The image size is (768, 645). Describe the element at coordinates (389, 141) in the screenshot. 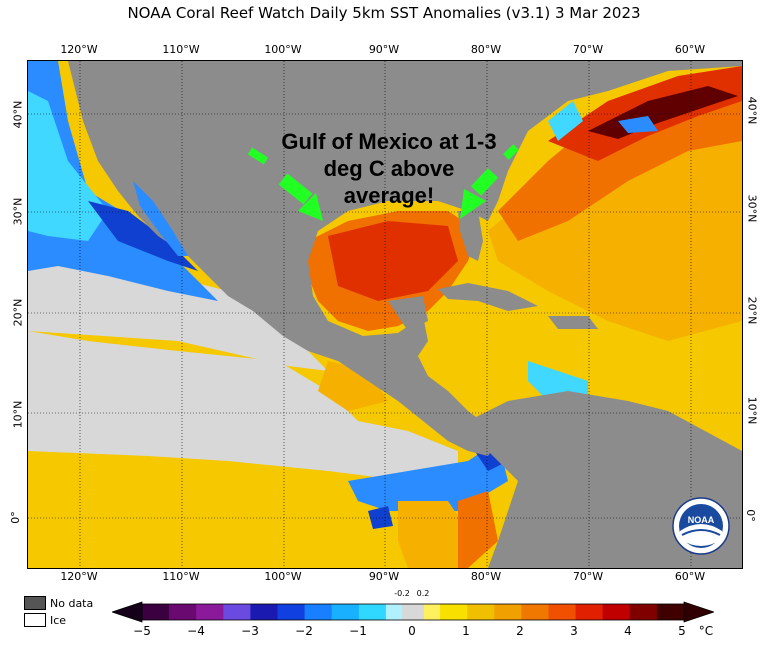

I see `annotation-line: Gulf of Mexico at 1-3` at that location.